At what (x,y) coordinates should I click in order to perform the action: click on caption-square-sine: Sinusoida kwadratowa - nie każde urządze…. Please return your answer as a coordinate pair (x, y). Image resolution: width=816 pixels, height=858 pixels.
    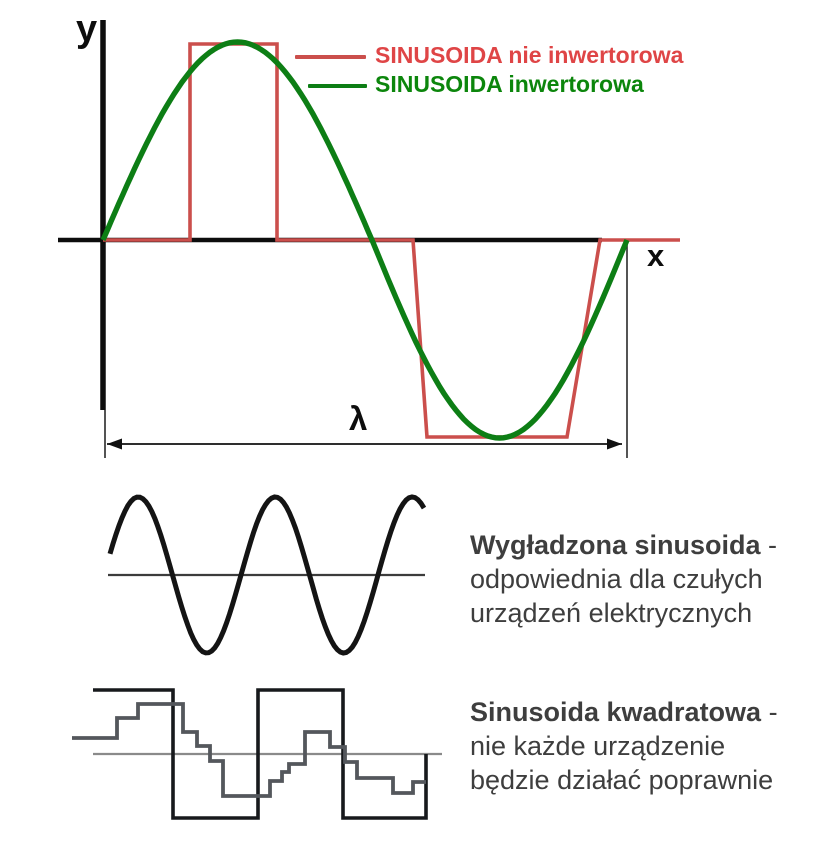
    Looking at the image, I should click on (642, 746).